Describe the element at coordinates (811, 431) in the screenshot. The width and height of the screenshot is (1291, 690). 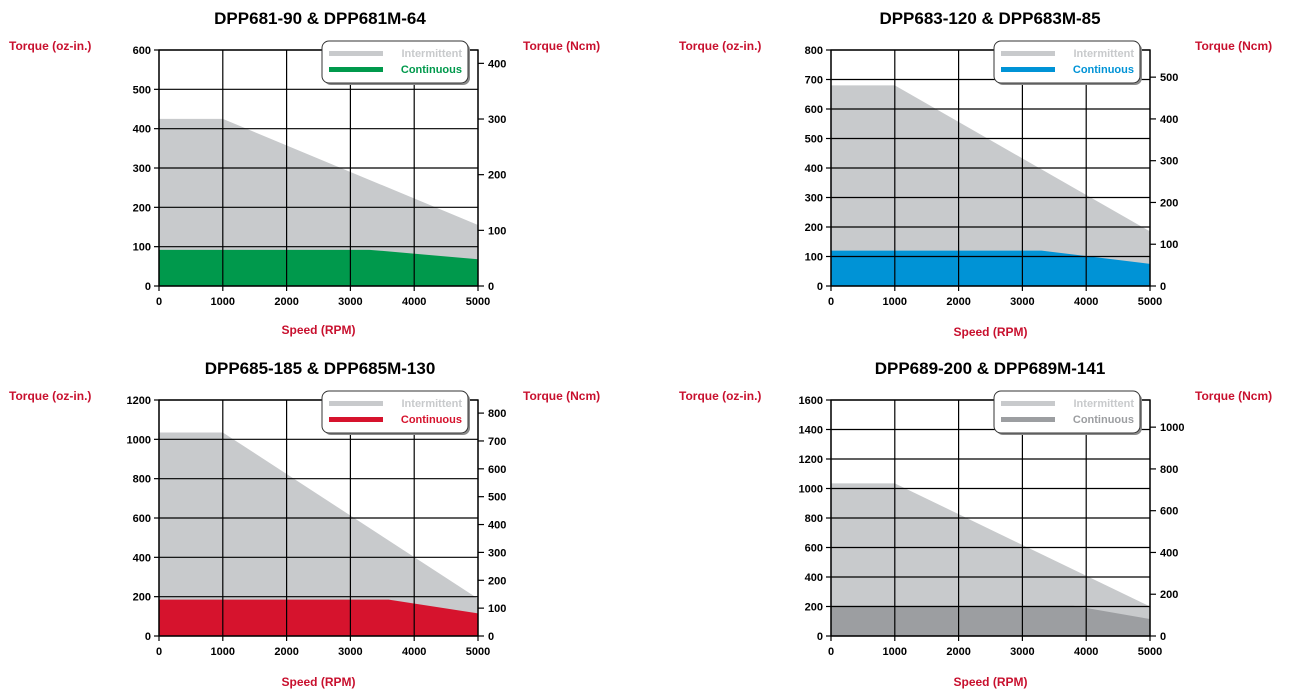
I see `y-tick-label: 1400` at that location.